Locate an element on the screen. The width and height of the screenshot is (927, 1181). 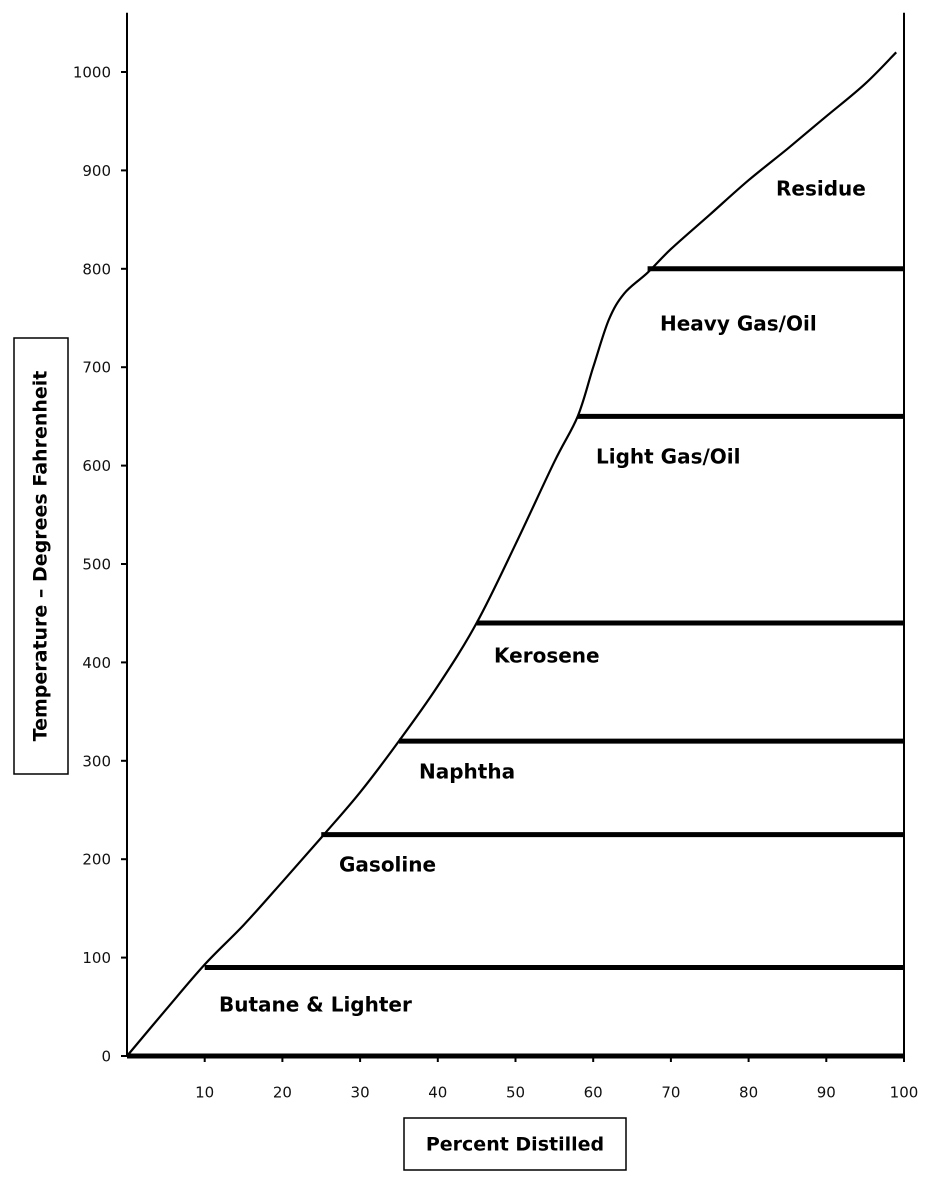
y-axis-title-box: Temperature – Degrees Fahrenheit is located at coordinates (41, 556).